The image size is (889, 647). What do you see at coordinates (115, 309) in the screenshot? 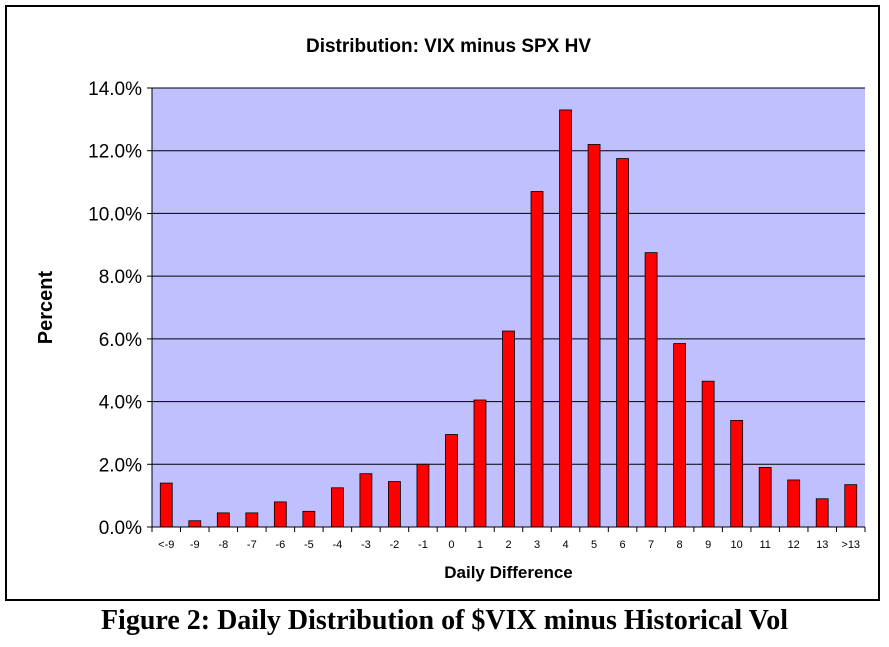
I see `y-tick-labels: 0.0% 2.0% 4.0% 6.0% 8.0% 10.0% 12.0% 14.0%` at bounding box center [115, 309].